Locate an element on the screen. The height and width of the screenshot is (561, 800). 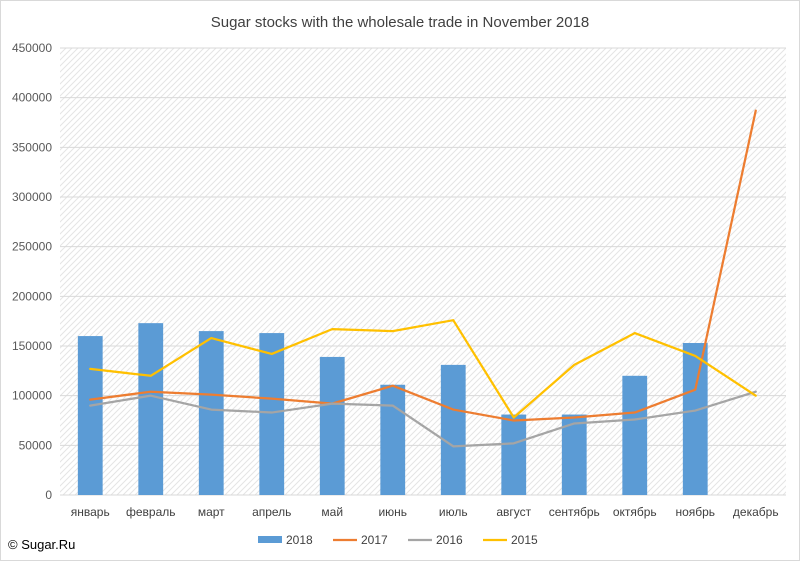
y-tick-label: 350000 is located at coordinates (32, 147).